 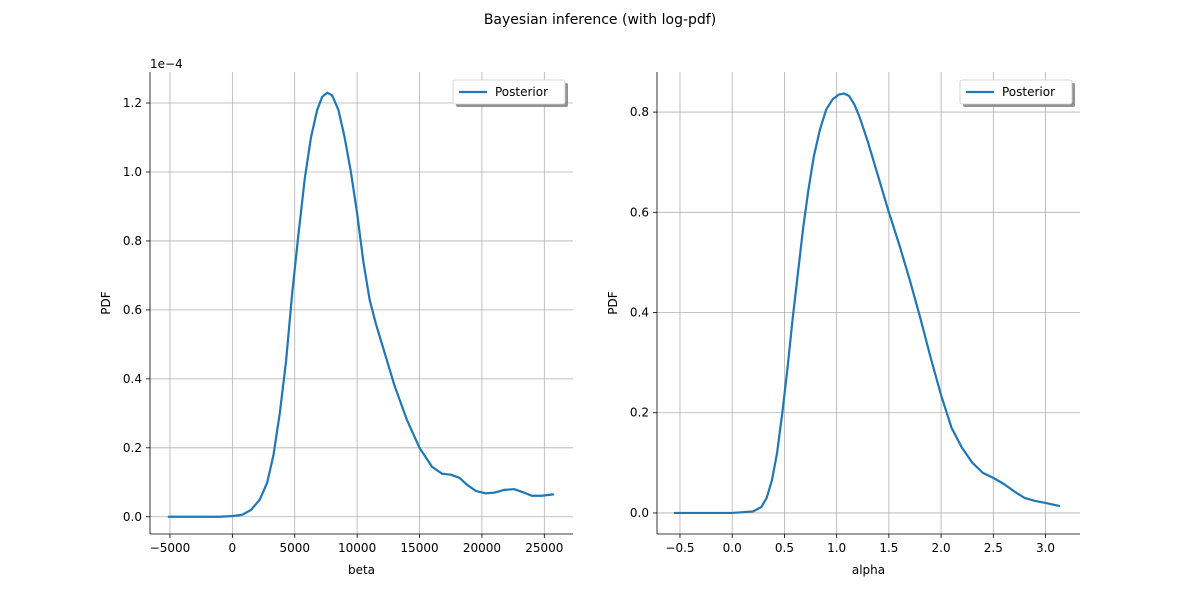 I want to click on x-tick-label: 1.5, so click(x=888, y=548).